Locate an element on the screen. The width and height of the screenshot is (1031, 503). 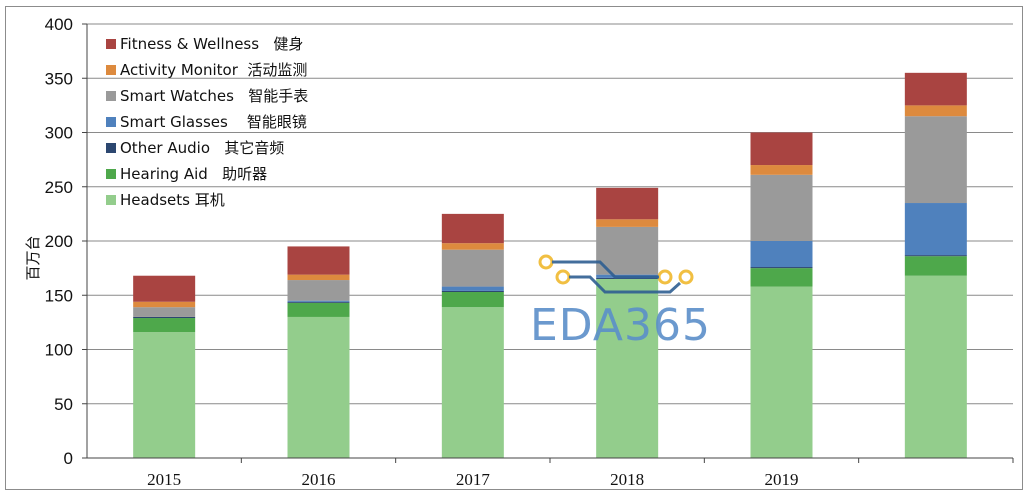
y-tick-label: 0 is located at coordinates (68, 458).